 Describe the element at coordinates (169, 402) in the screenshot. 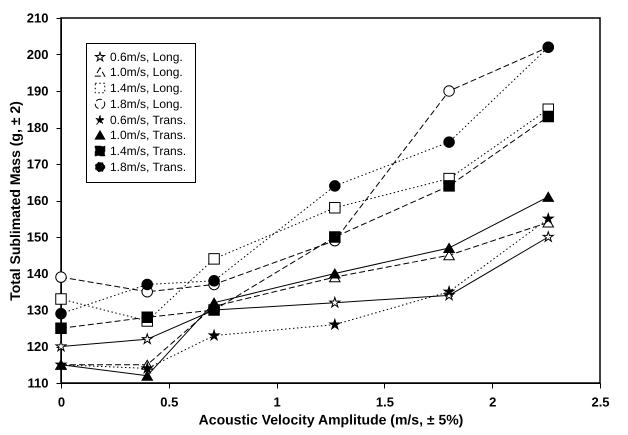

I see `x-tick-label: 0.5` at that location.